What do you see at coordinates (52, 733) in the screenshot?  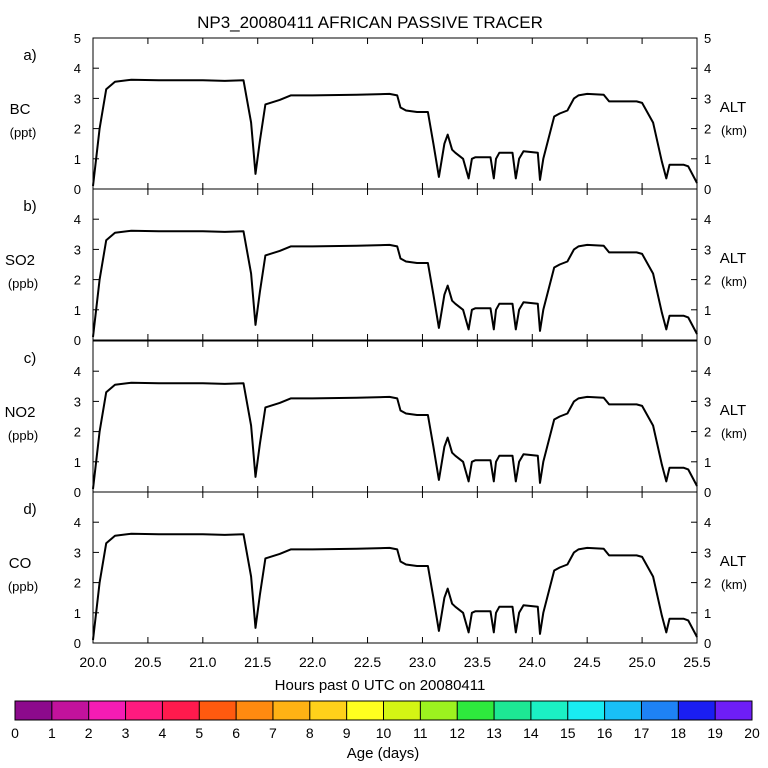 I see `colorbar-tick-label: 1` at bounding box center [52, 733].